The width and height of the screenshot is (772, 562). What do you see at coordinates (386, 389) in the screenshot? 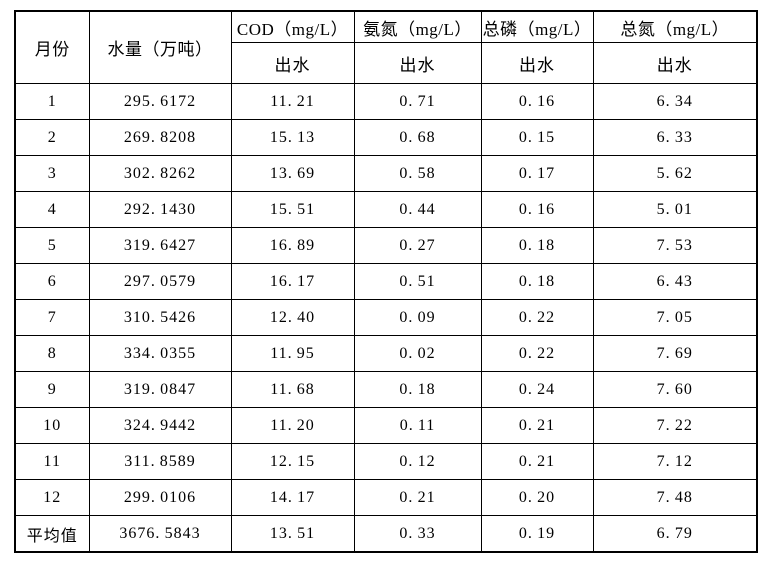
I see `table-row: 9 319. 0847 11. 68 0. 18 0. 24 7. 60` at bounding box center [386, 389].